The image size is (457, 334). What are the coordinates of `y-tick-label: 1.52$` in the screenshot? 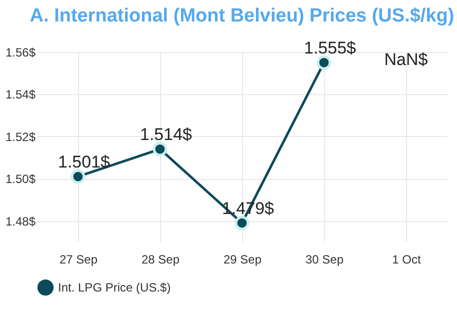 It's located at (20, 137).